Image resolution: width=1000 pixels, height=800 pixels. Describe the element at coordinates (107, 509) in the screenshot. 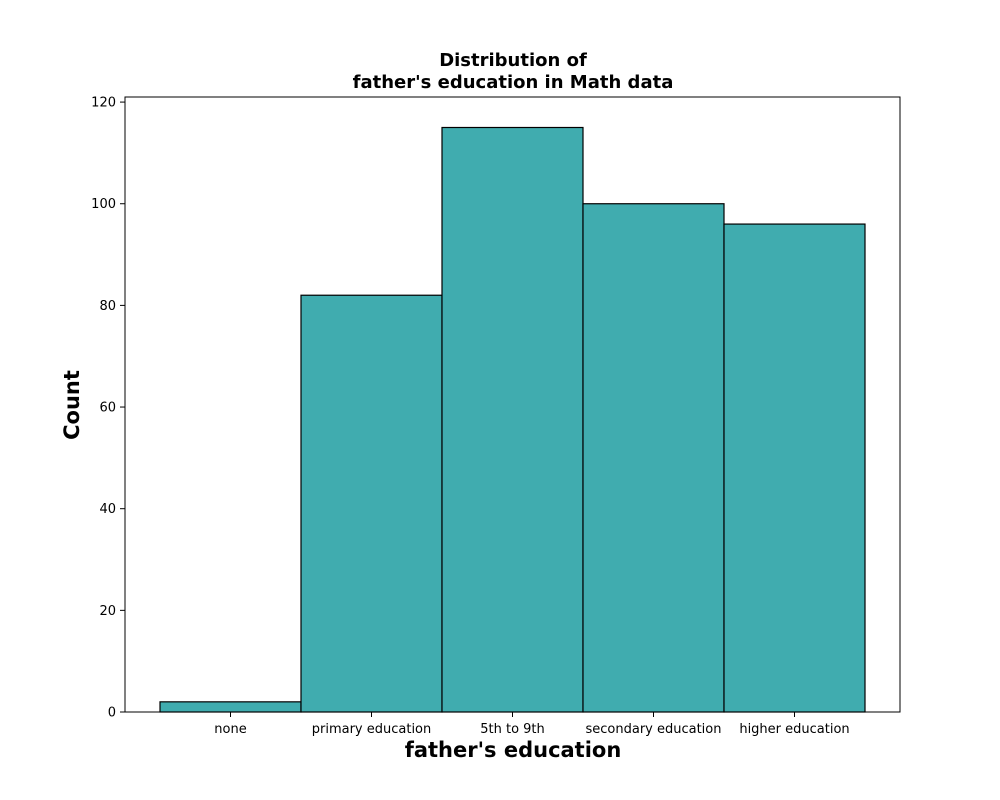

I see `y-tick-label-2: 40` at that location.